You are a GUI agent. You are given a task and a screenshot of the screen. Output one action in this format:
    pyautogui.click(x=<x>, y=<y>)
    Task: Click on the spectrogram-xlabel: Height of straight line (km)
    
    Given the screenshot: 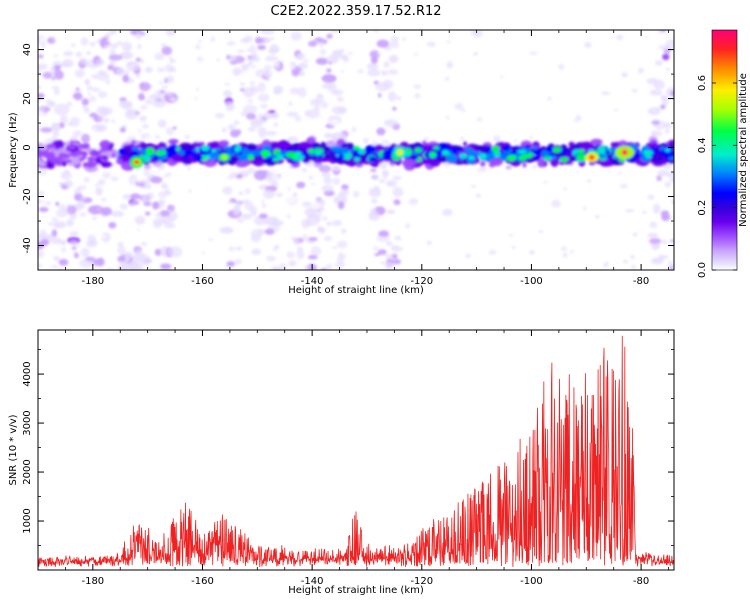 What is the action you would take?
    pyautogui.click(x=356, y=290)
    